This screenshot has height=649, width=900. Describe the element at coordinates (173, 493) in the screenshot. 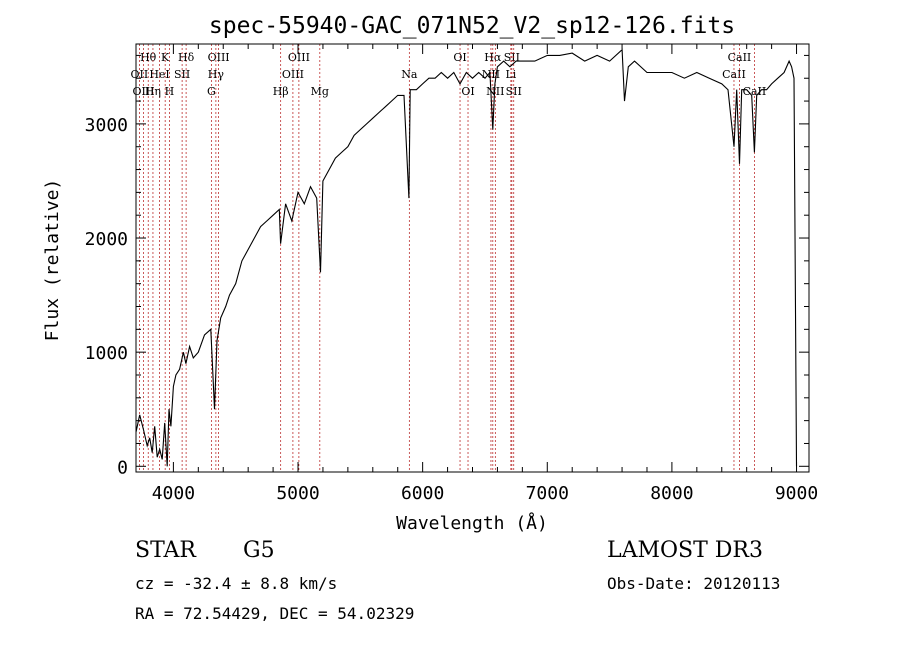

I see `x-tick-label: 4000` at that location.